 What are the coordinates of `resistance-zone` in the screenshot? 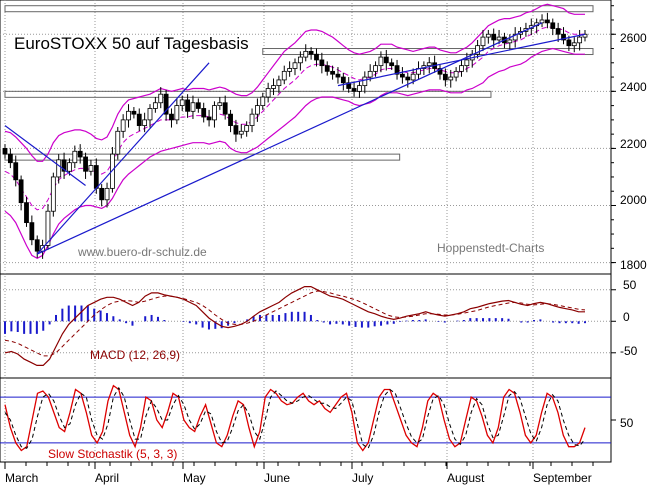 It's located at (299, 9).